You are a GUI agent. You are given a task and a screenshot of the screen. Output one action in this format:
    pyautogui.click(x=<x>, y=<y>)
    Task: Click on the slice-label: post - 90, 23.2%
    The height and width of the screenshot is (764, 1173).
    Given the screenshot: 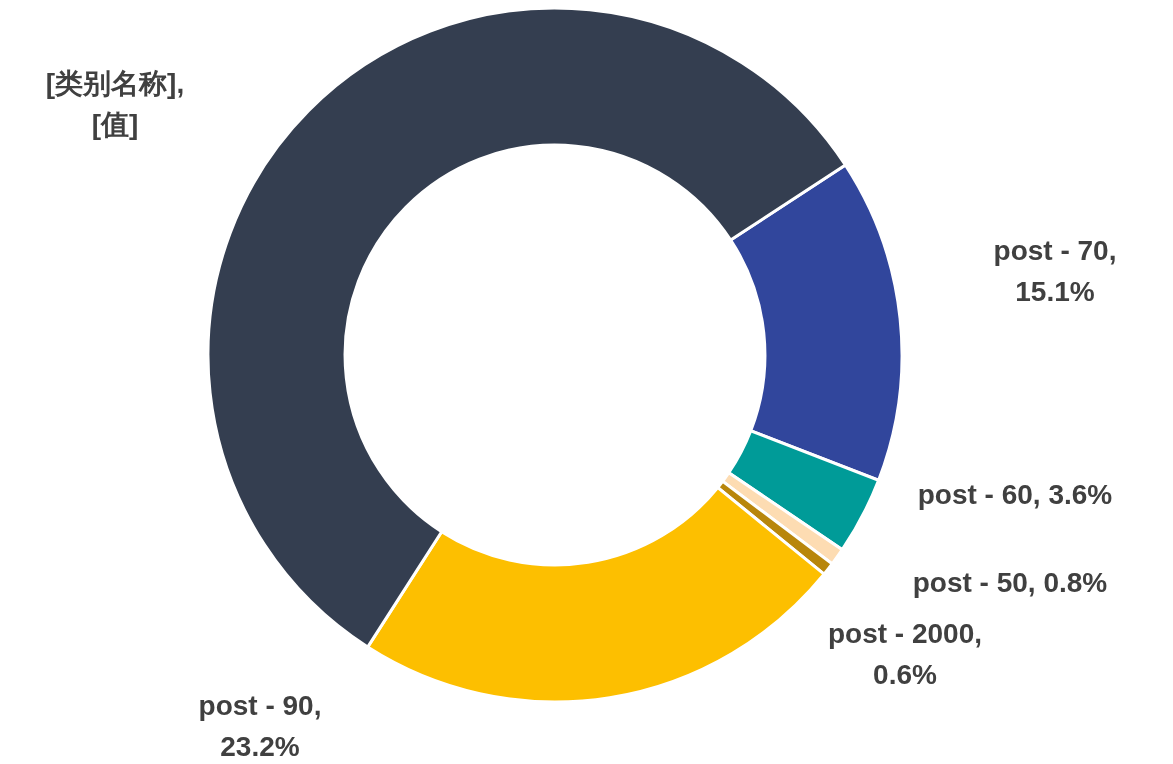 What is the action you would take?
    pyautogui.click(x=260, y=726)
    